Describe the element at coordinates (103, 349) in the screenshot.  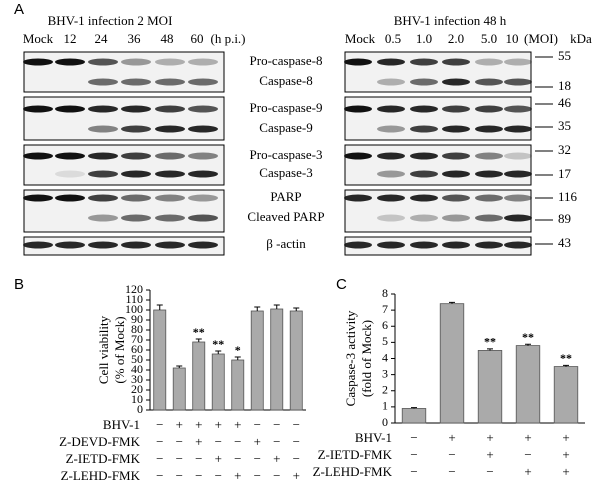
I see `y-axis-label: Cell viability` at that location.